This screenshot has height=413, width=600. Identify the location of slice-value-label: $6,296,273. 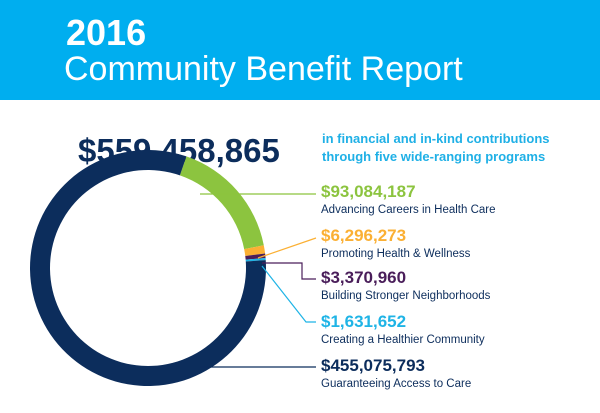
(364, 235).